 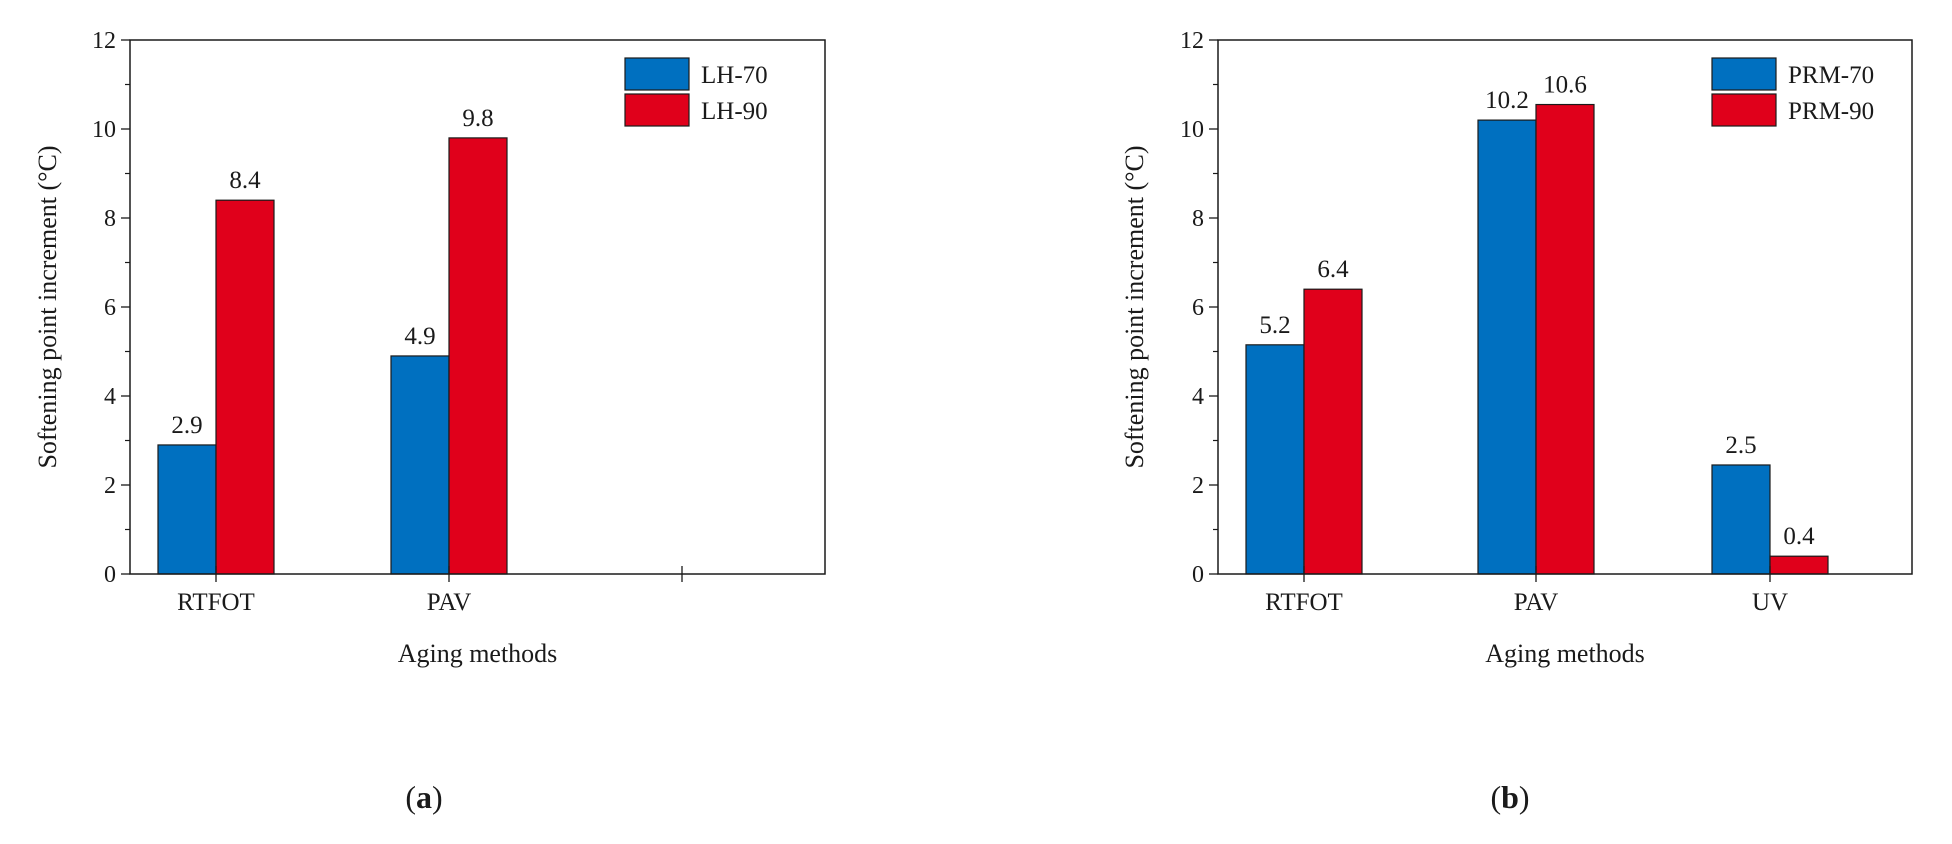 I want to click on data-label-lh-70-pav: 4.9, so click(x=419, y=336).